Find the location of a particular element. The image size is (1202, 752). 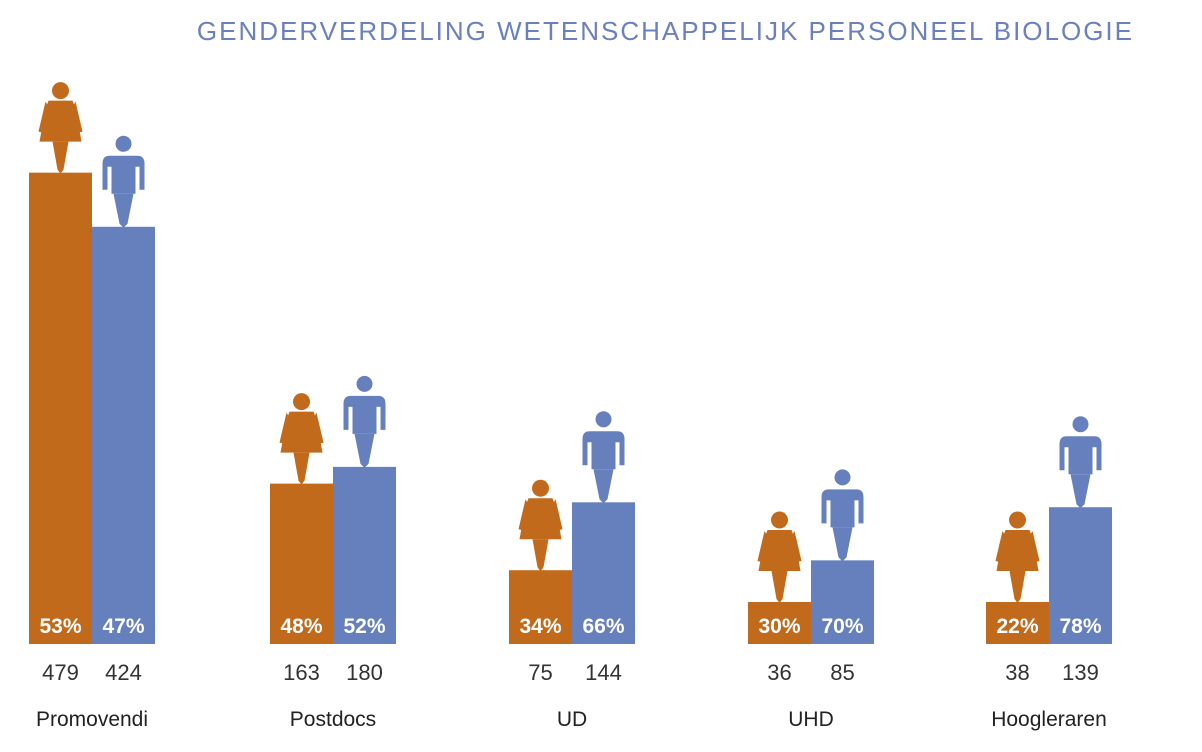

category-label: UD is located at coordinates (572, 719).